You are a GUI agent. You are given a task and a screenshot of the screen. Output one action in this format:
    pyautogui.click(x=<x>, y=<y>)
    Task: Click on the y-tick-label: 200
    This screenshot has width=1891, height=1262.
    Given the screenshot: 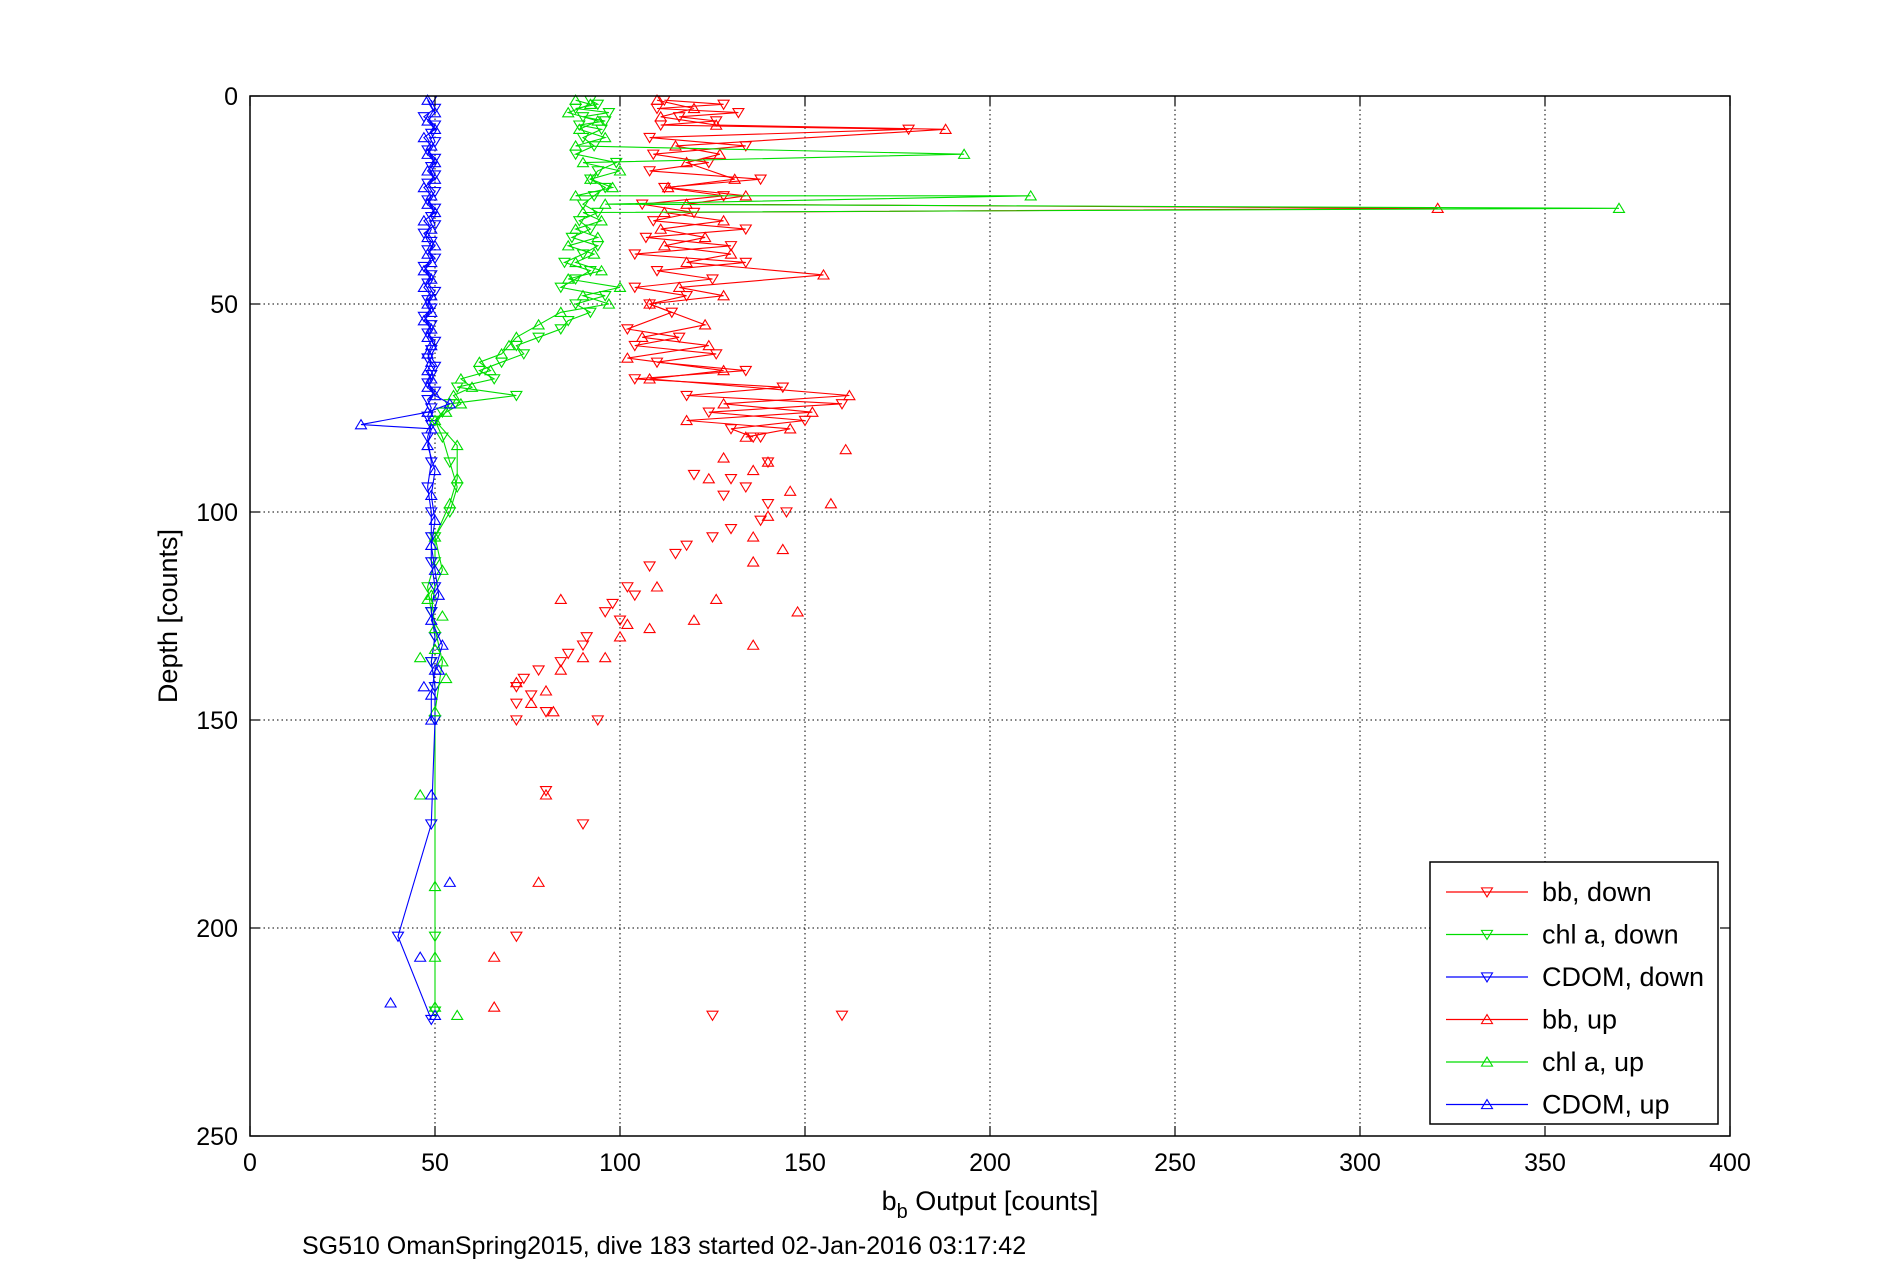 What is the action you would take?
    pyautogui.click(x=217, y=929)
    